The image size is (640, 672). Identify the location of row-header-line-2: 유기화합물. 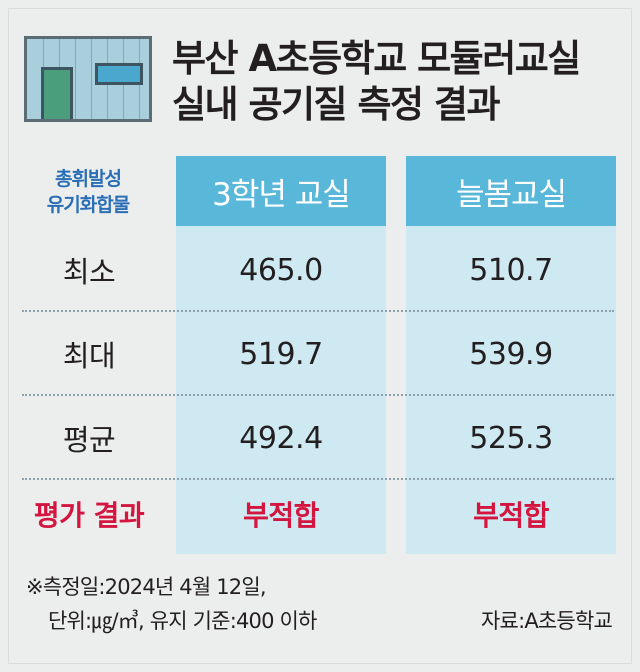
(88, 205).